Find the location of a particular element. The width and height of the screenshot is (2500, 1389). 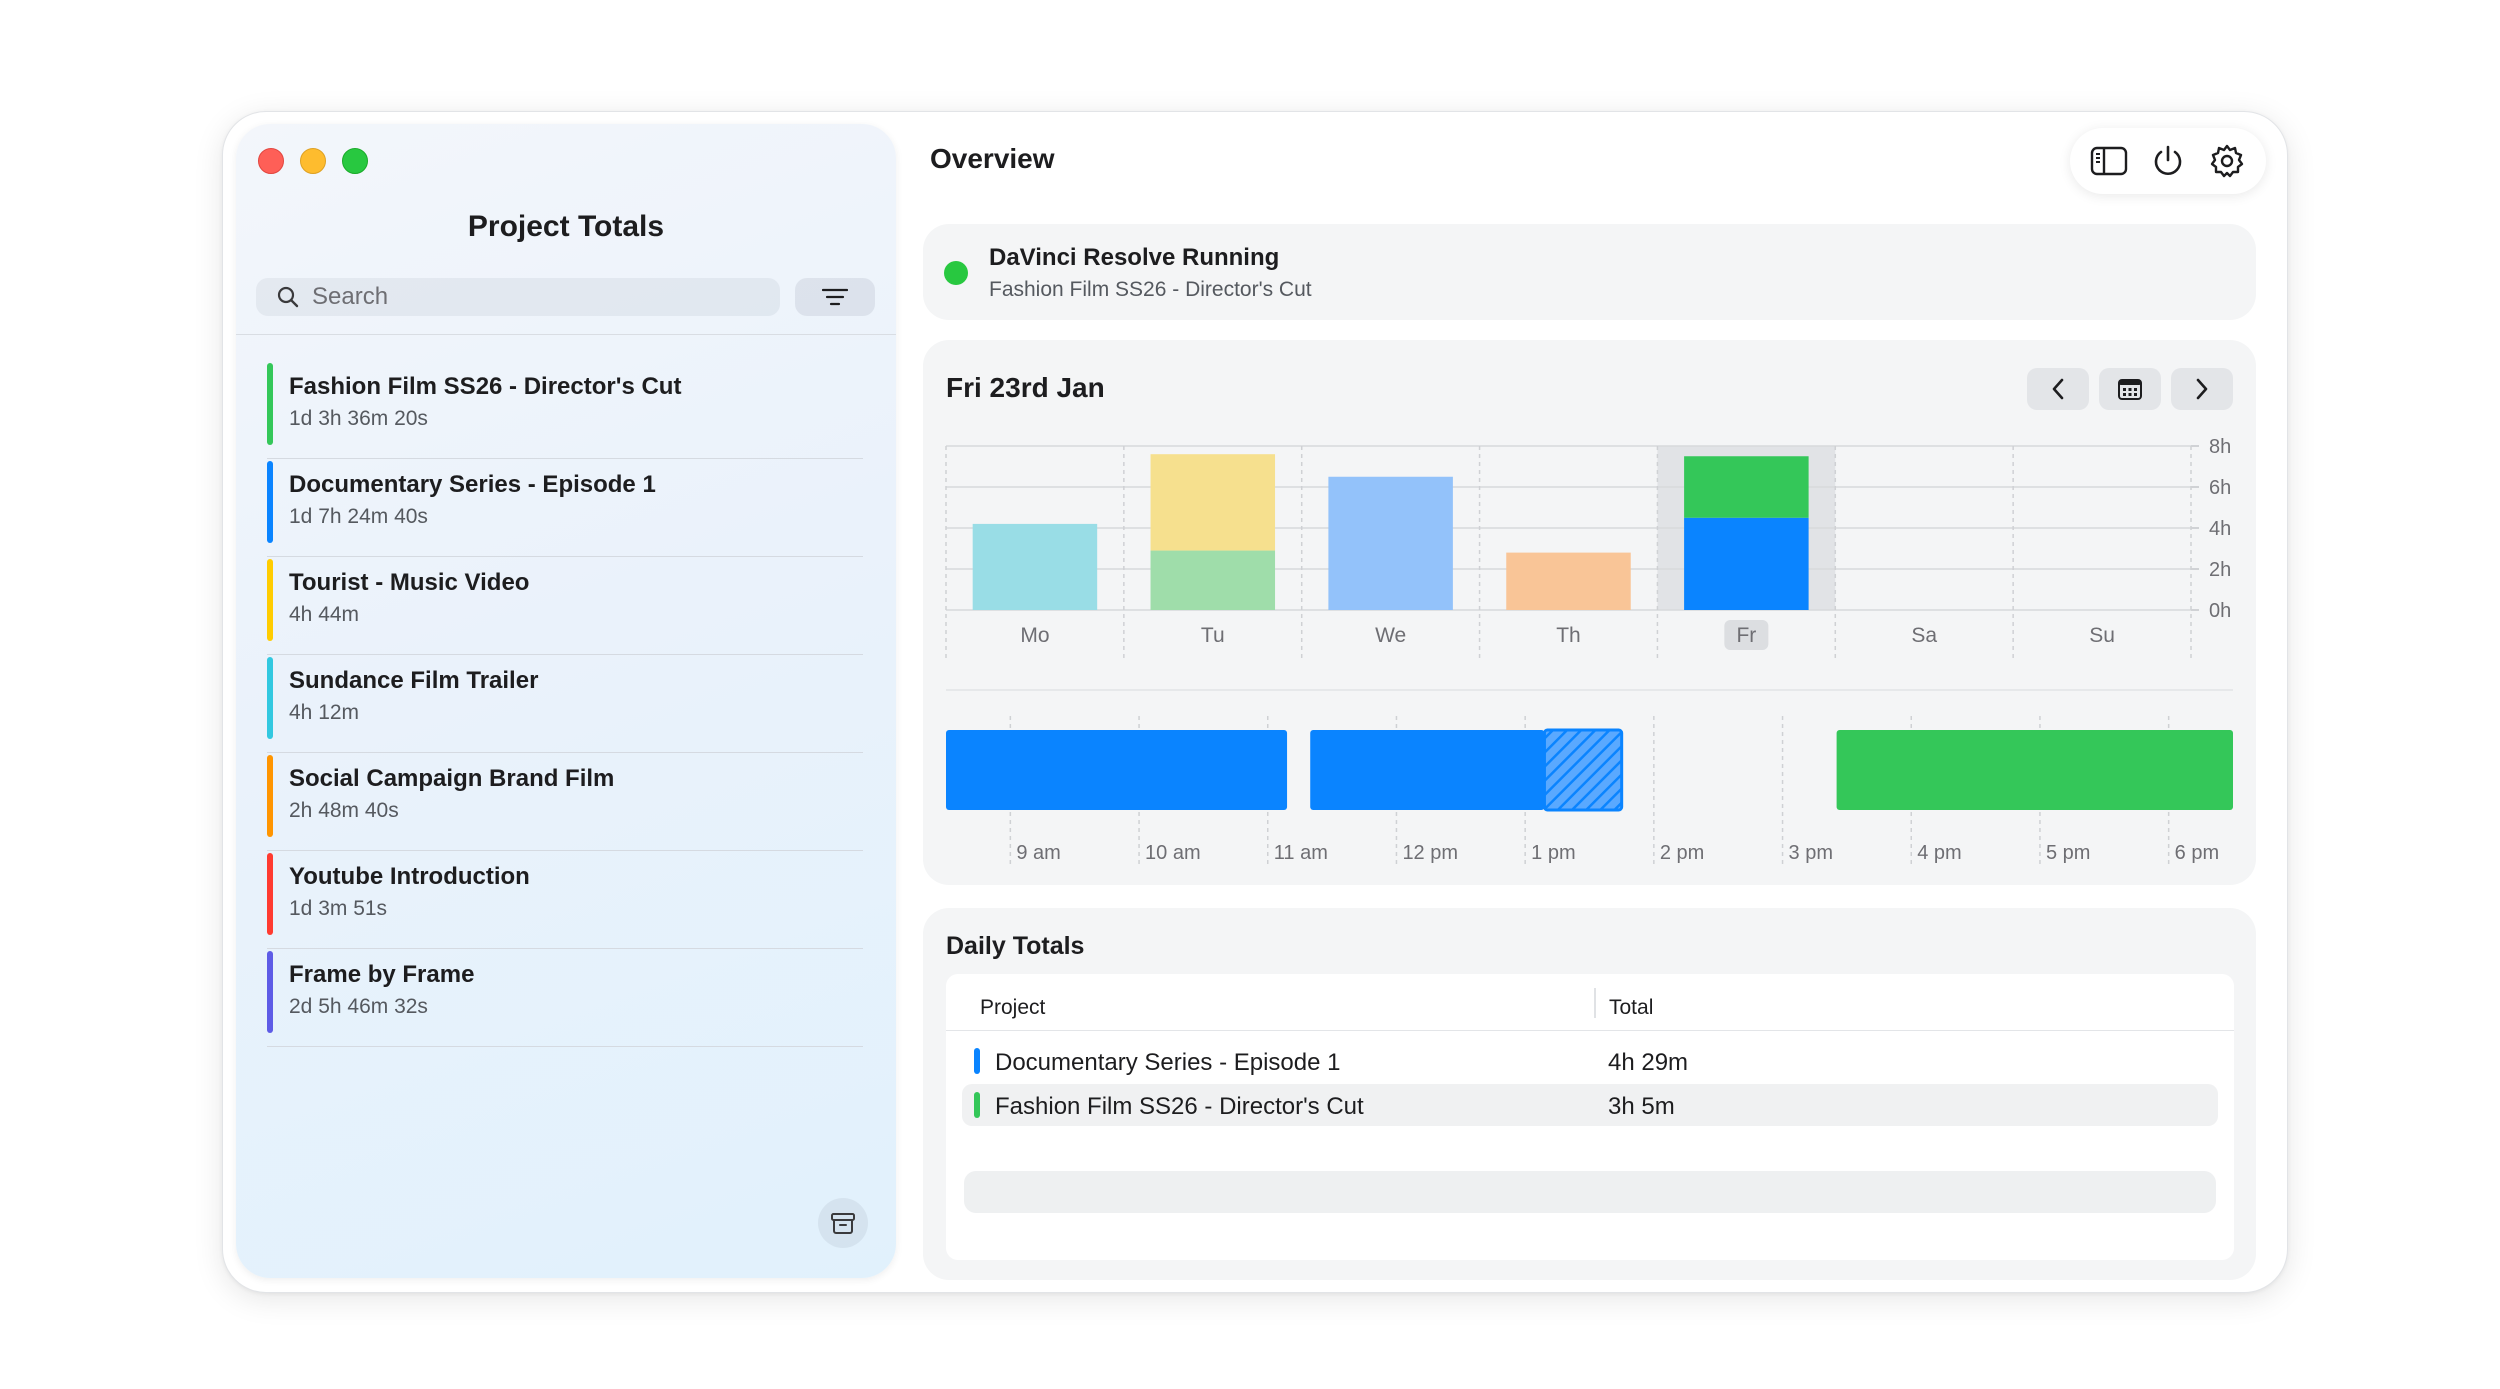

row-project: Documentary Series - Episode 1 is located at coordinates (1168, 1062).